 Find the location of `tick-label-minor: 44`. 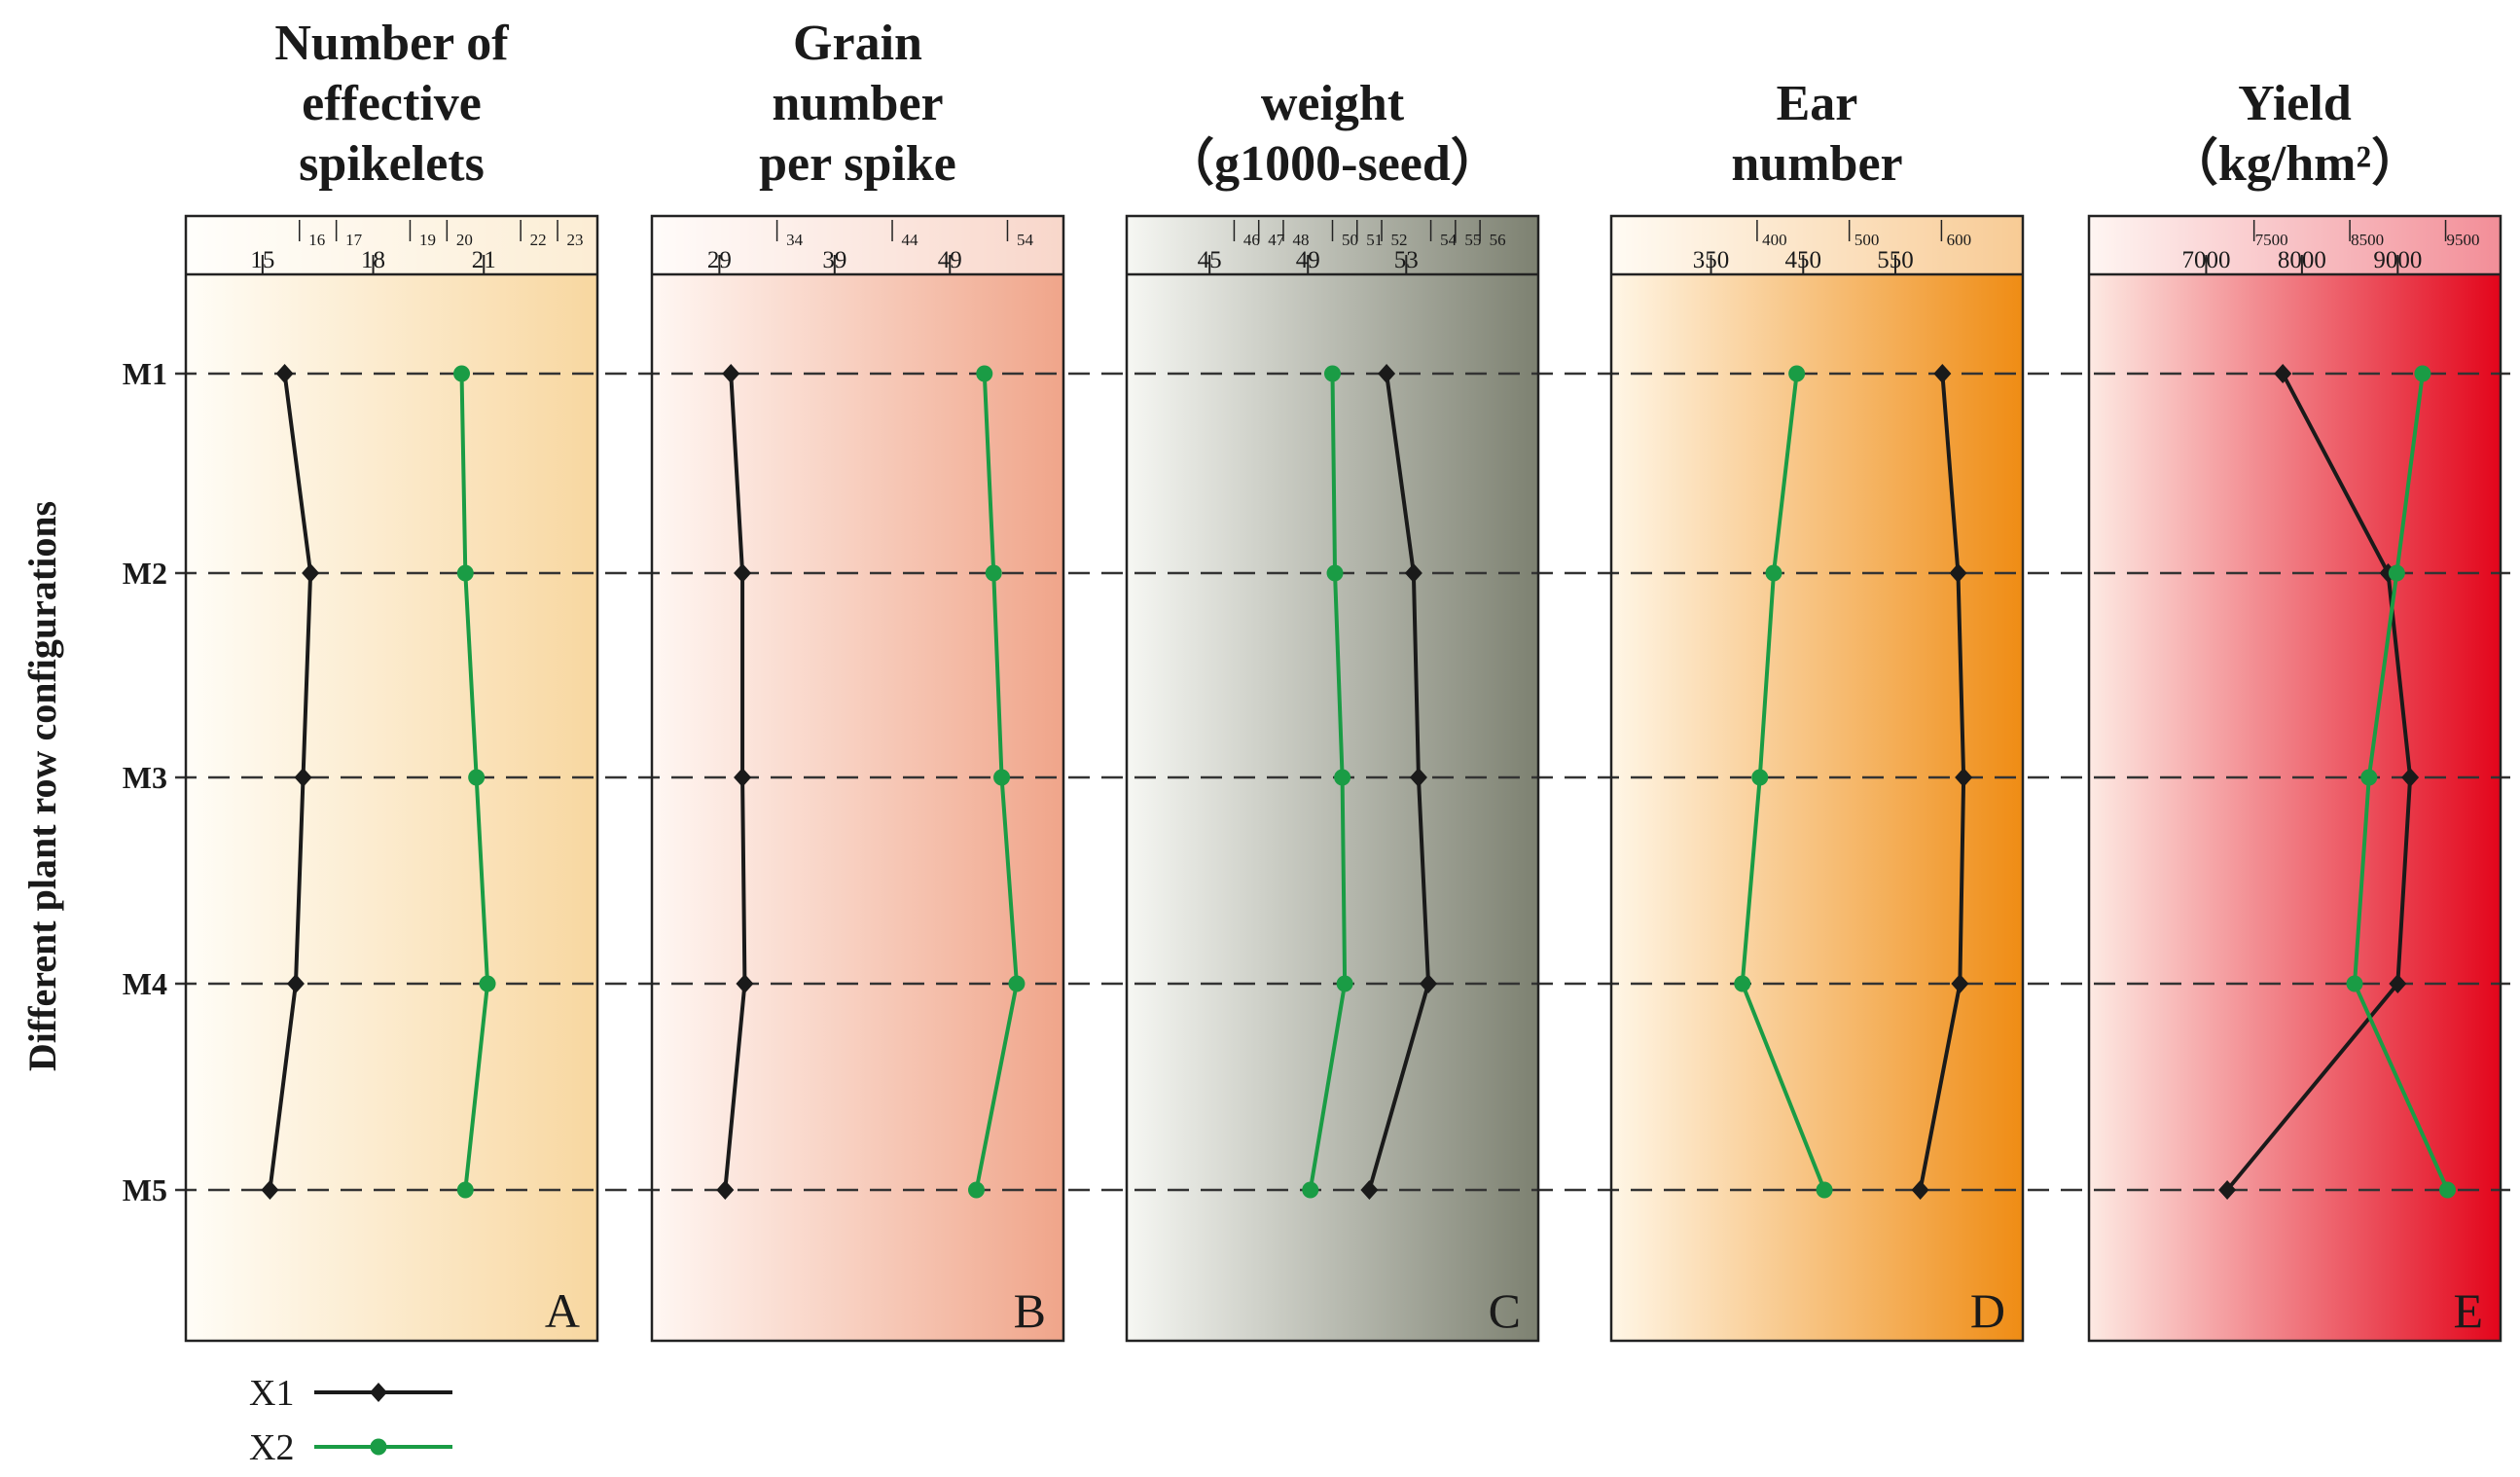

tick-label-minor: 44 is located at coordinates (910, 240).